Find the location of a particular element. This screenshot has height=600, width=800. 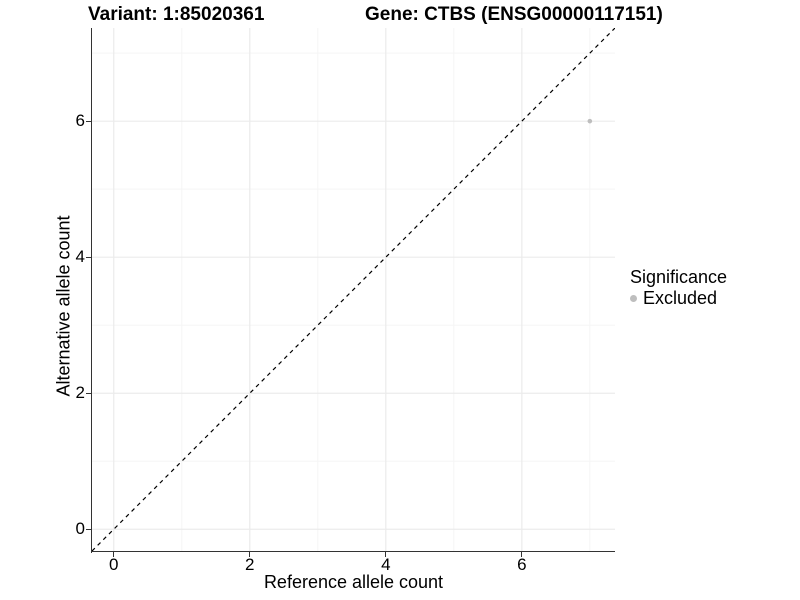

legend: Significance Excluded is located at coordinates (678, 288).